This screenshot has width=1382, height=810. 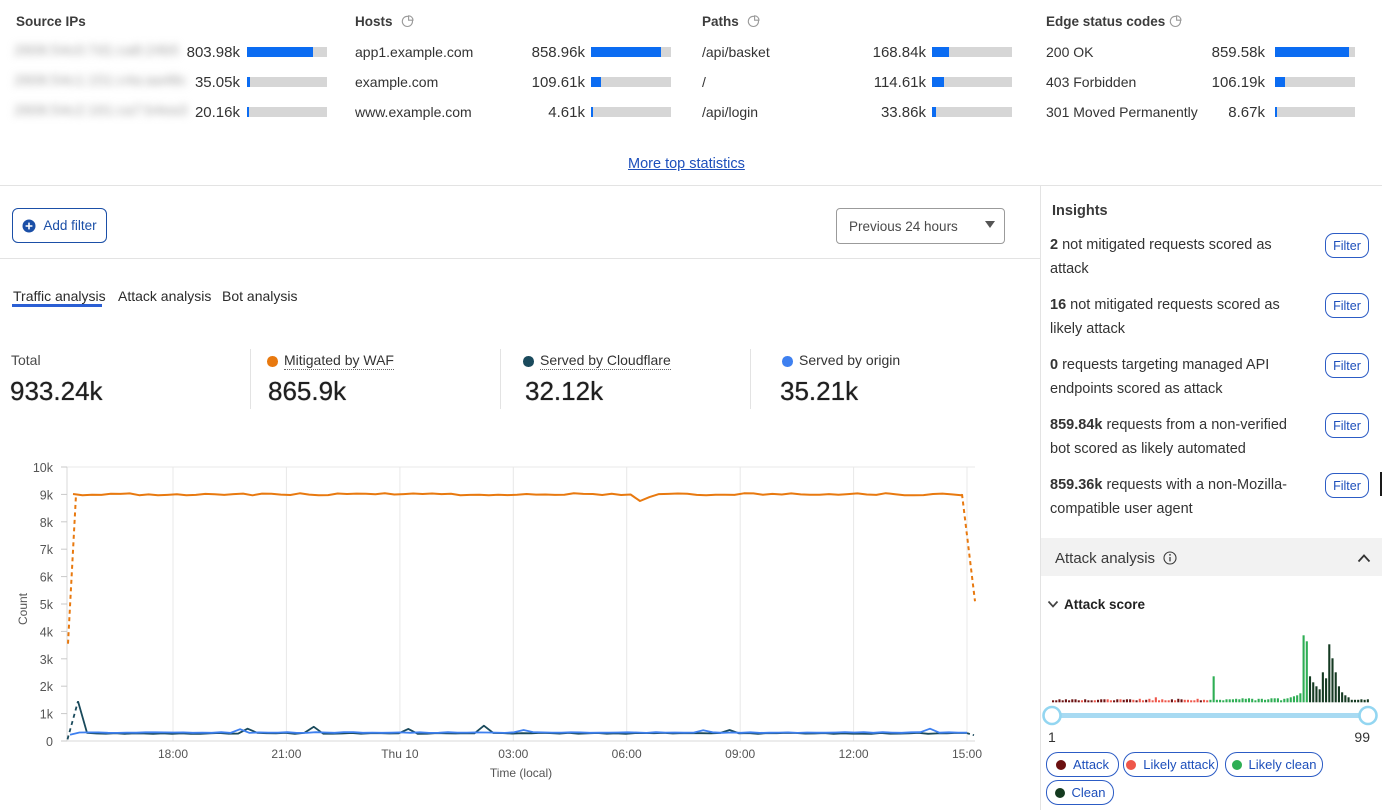 I want to click on svg-text: 9k, so click(x=47, y=495).